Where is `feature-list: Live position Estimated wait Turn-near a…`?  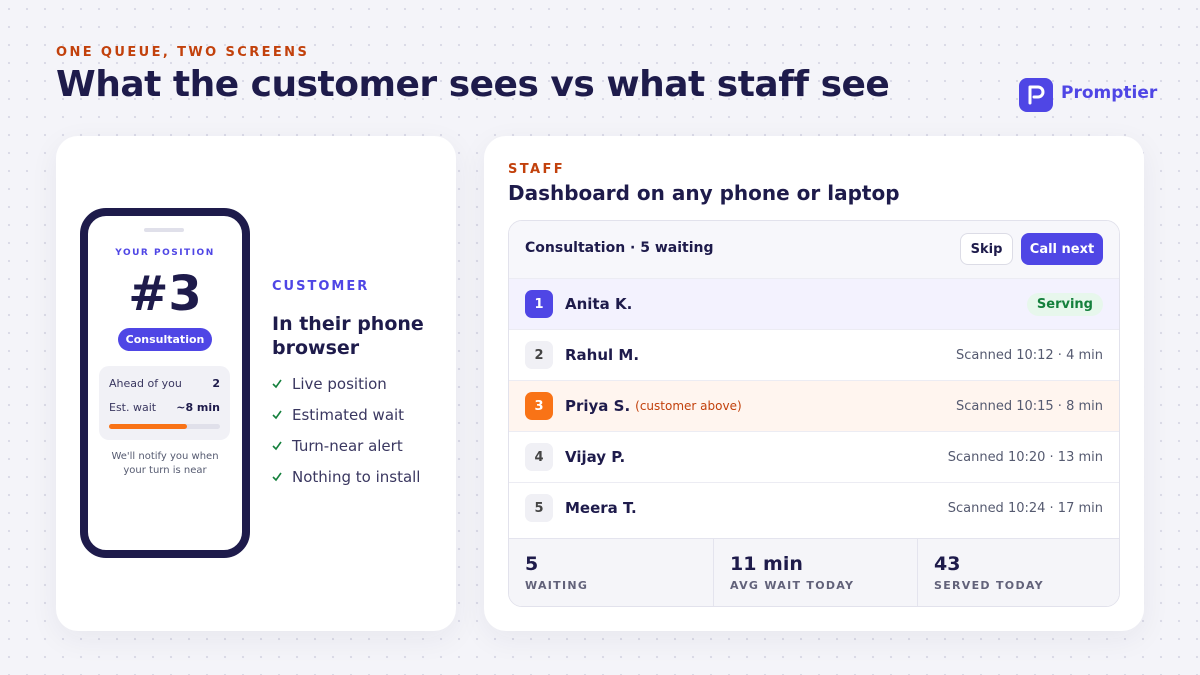 feature-list: Live position Estimated wait Turn-near a… is located at coordinates (346, 430).